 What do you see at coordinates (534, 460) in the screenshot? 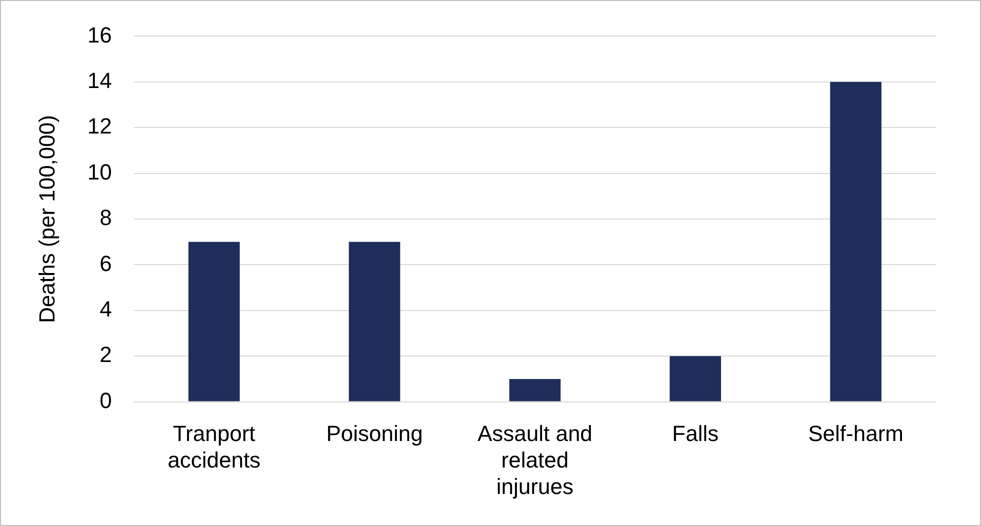
I see `x-tick-label: Assault and related injurues` at bounding box center [534, 460].